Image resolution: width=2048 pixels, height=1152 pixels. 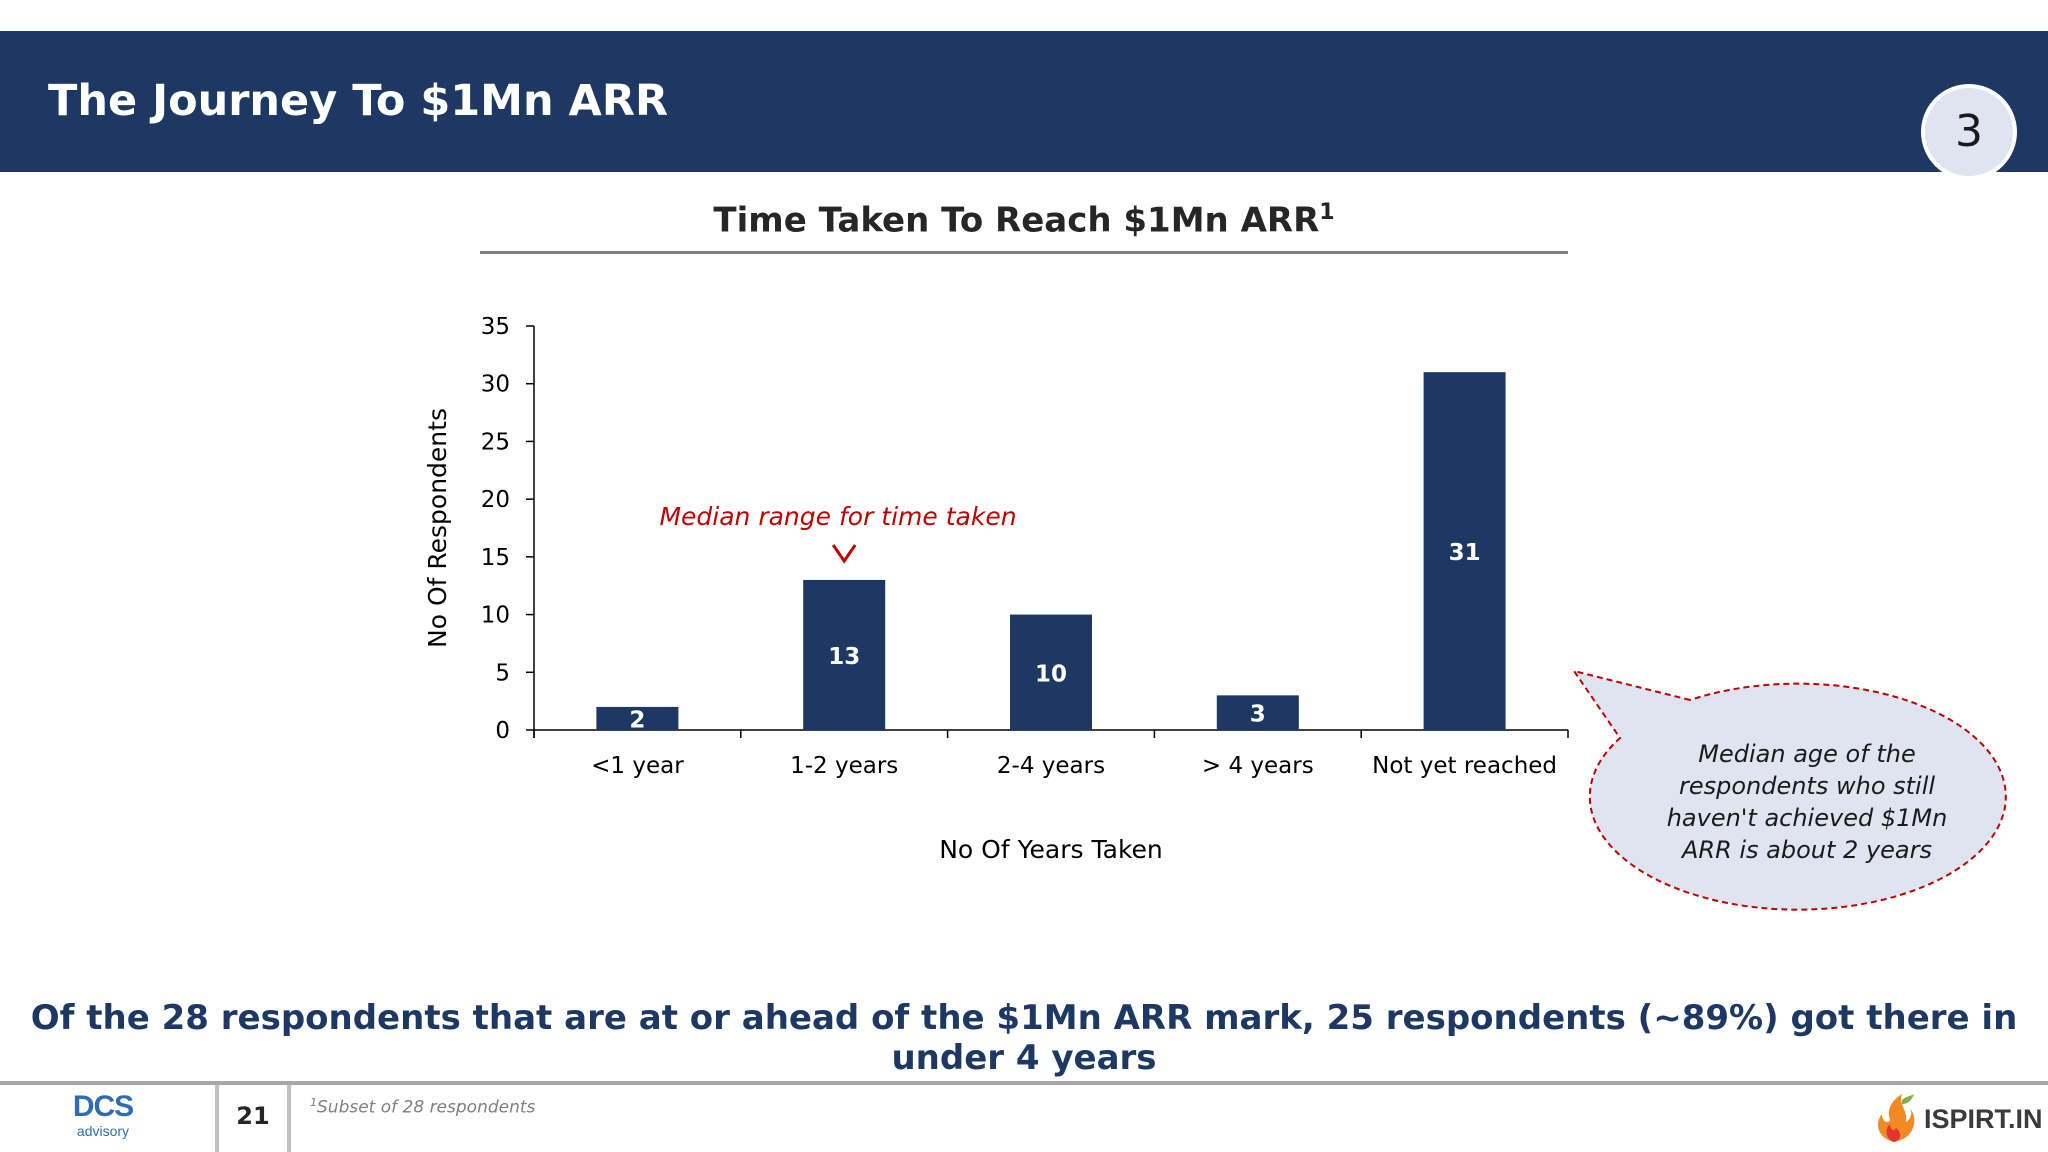 I want to click on ispirt-logo: ISPIRT.IN, so click(x=1955, y=1118).